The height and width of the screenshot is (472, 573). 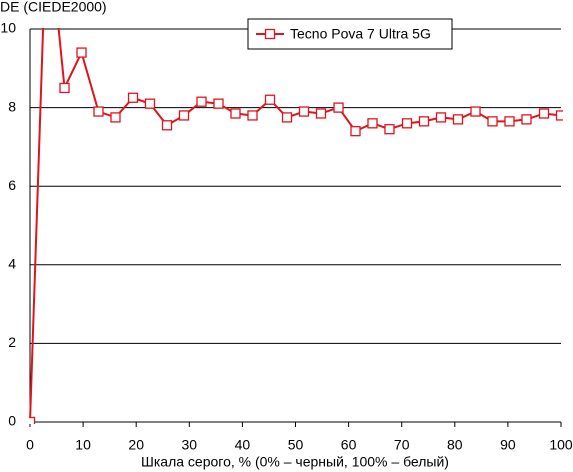 I want to click on y-tick-label: 0, so click(x=12, y=421).